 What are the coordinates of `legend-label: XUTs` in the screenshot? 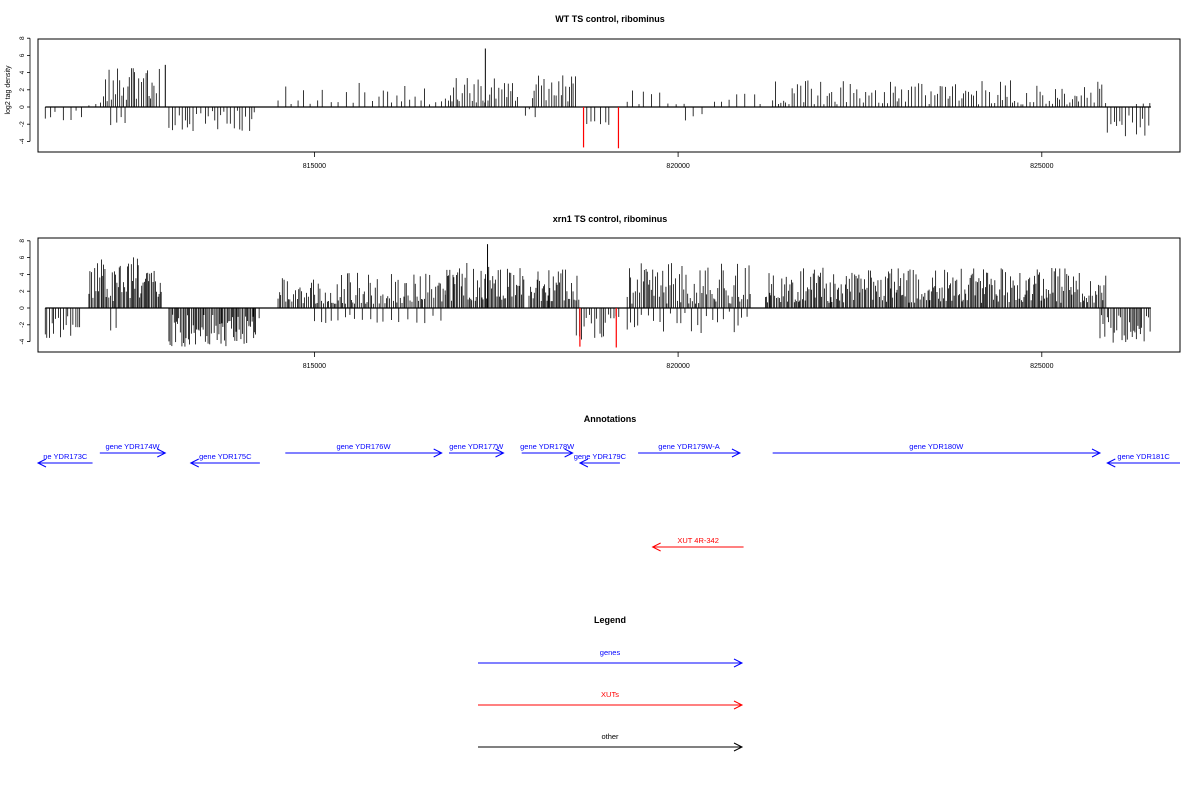 It's located at (610, 694).